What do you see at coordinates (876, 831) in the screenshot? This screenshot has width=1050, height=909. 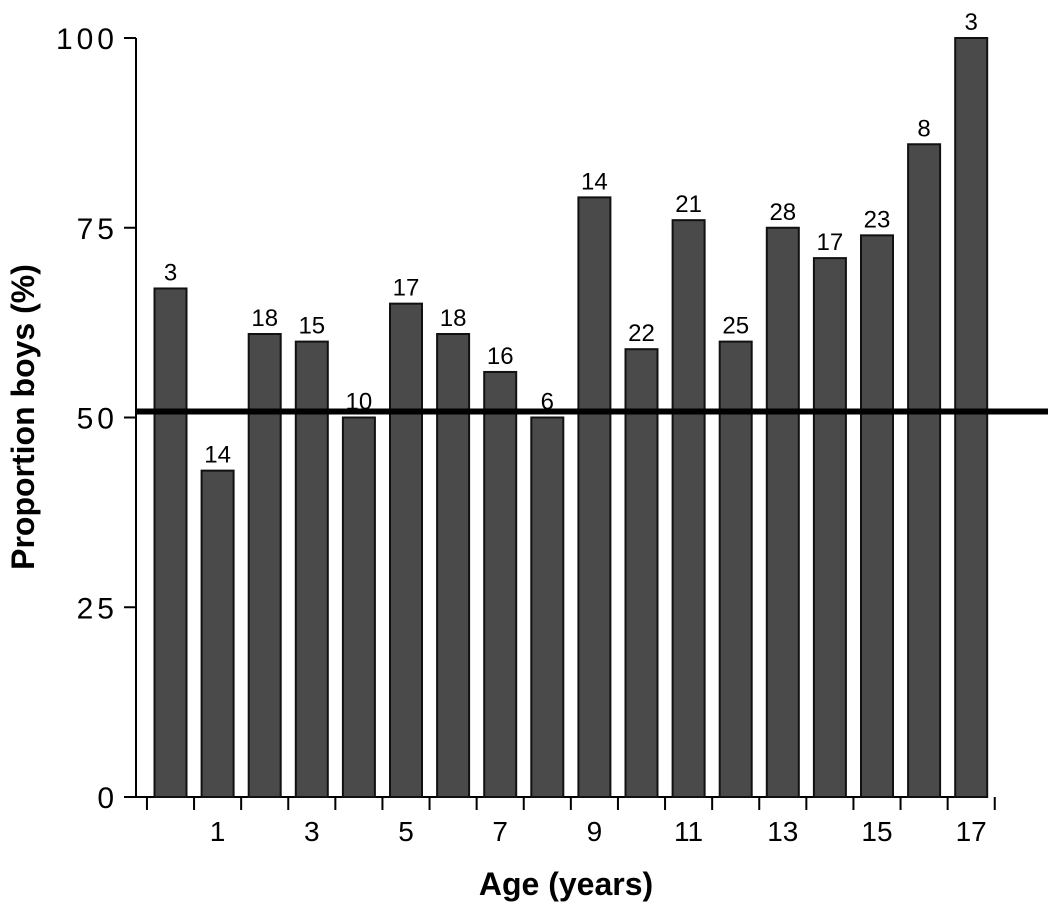 I see `x-tick-label: 15` at bounding box center [876, 831].